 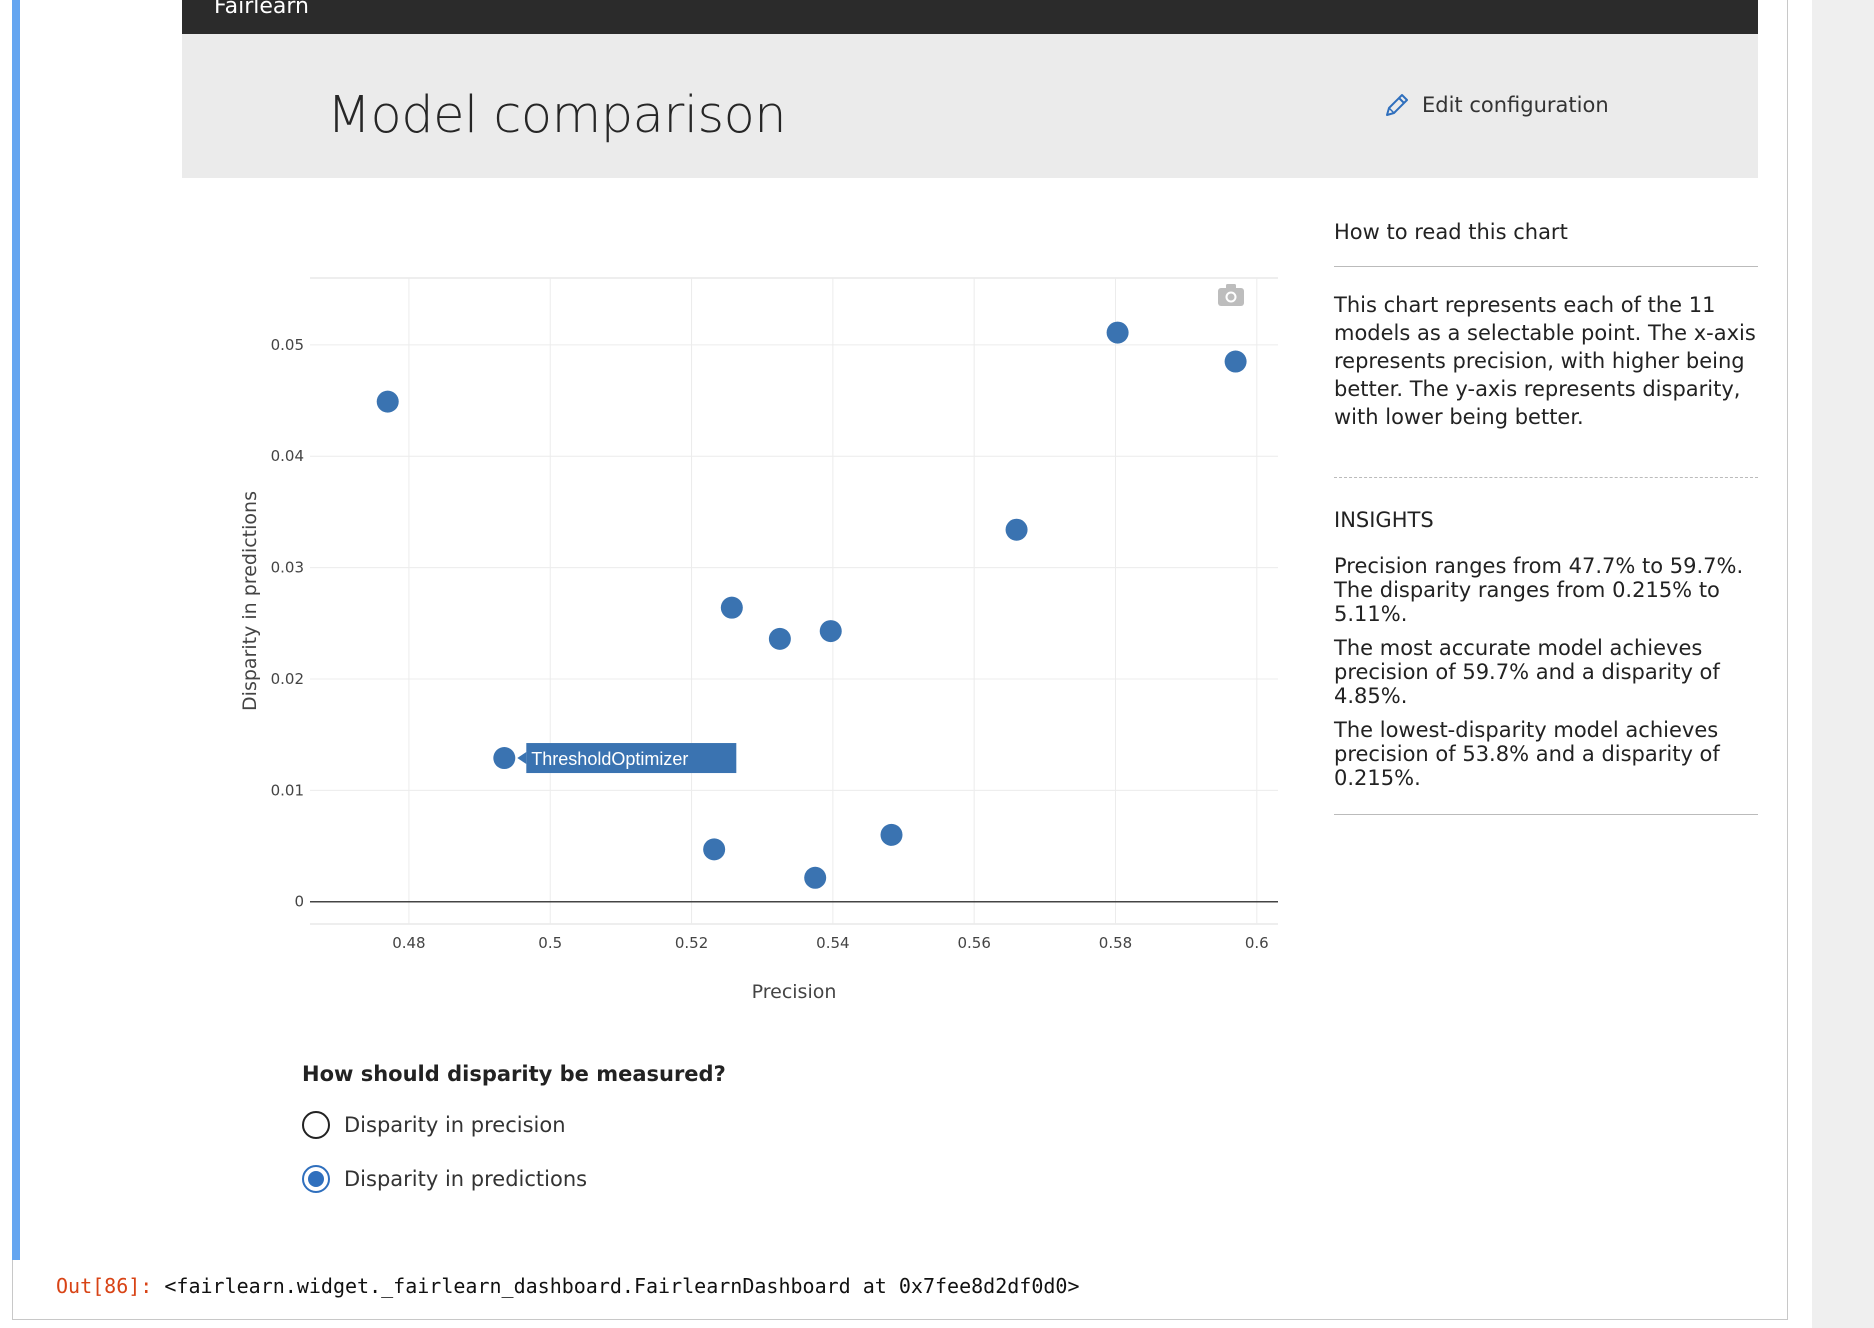 What do you see at coordinates (250, 601) in the screenshot?
I see `y-axis-title: Disparity in predictions` at bounding box center [250, 601].